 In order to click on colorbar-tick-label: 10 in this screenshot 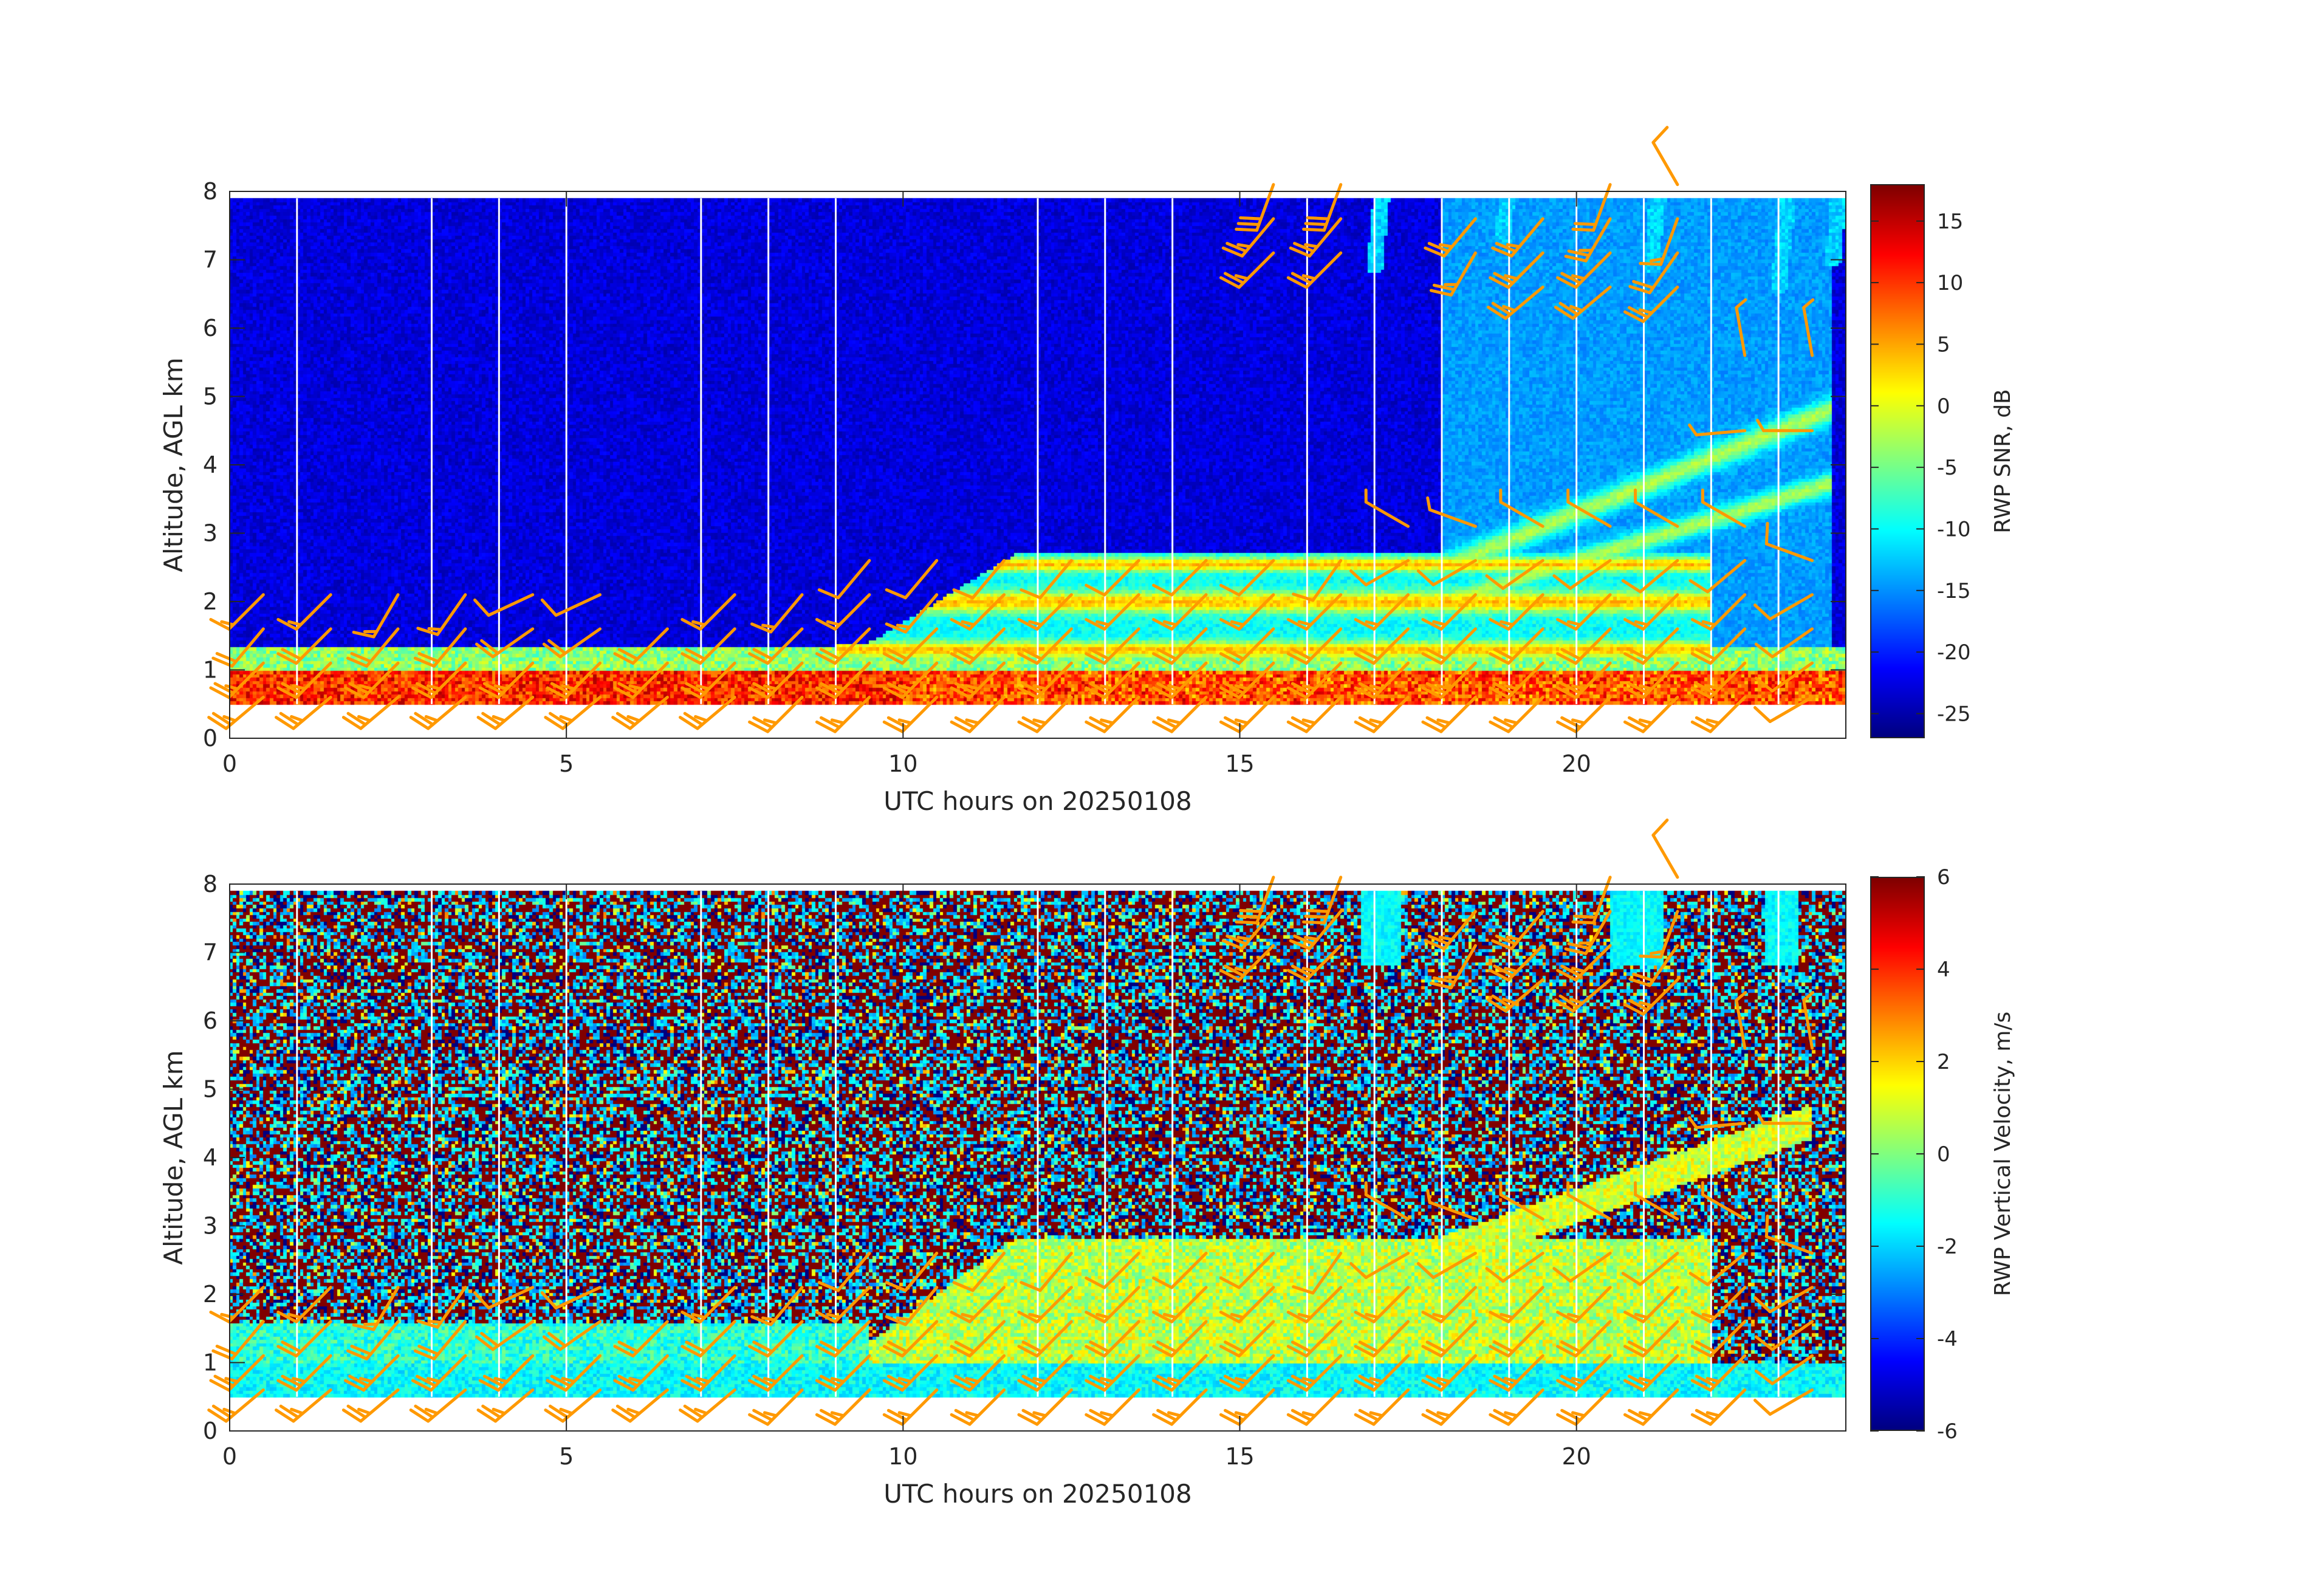, I will do `click(1950, 283)`.